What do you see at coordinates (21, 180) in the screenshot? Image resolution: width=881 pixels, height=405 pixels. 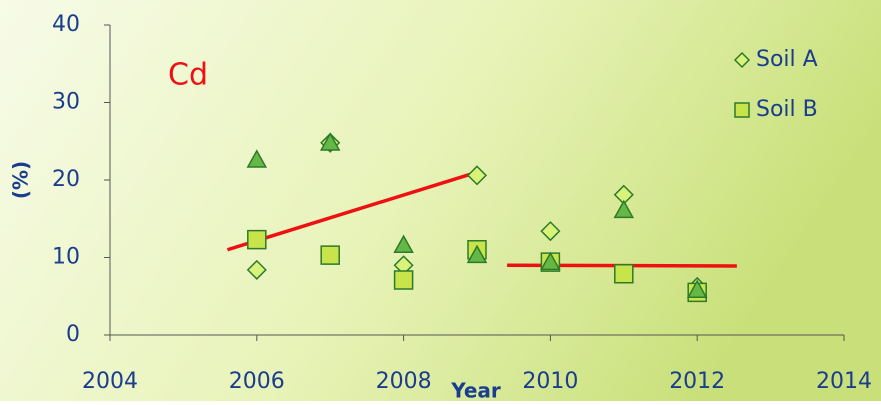 I see `y-axis-label: (%)` at bounding box center [21, 180].